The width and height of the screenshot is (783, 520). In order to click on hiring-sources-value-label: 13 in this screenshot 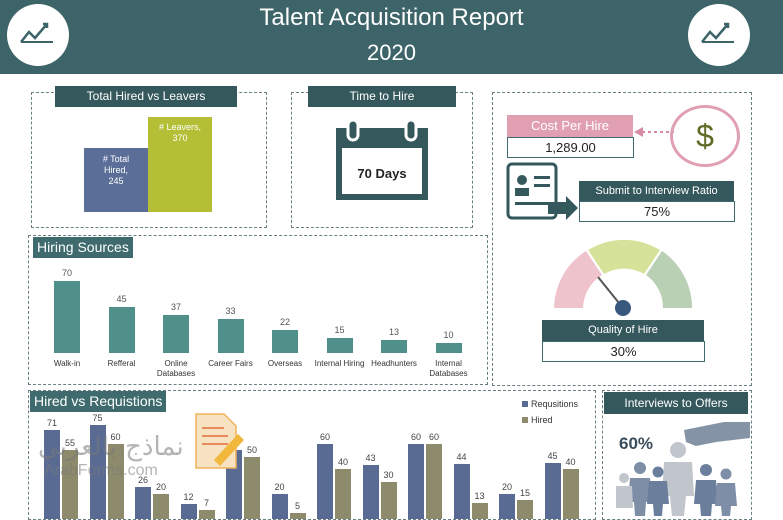, I will do `click(393, 331)`.